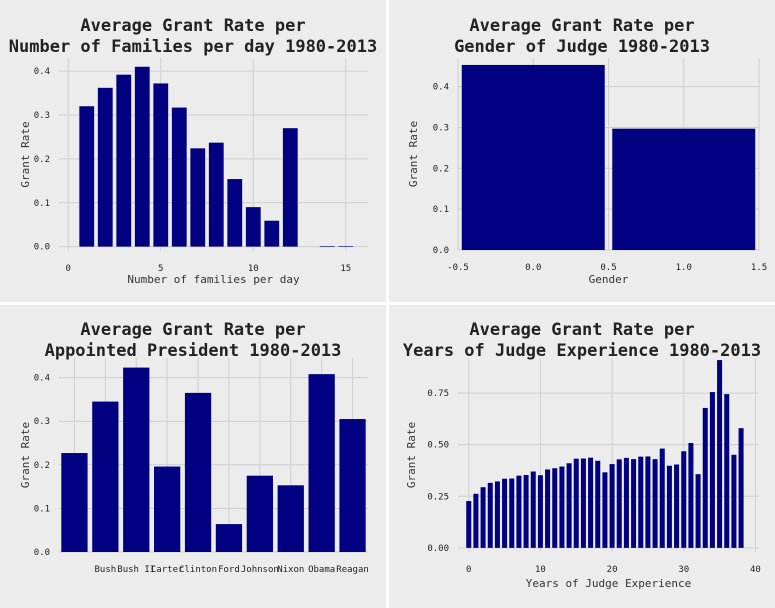 The image size is (775, 608). What do you see at coordinates (136, 570) in the screenshot?
I see `x-tick-label: Bush II` at bounding box center [136, 570].